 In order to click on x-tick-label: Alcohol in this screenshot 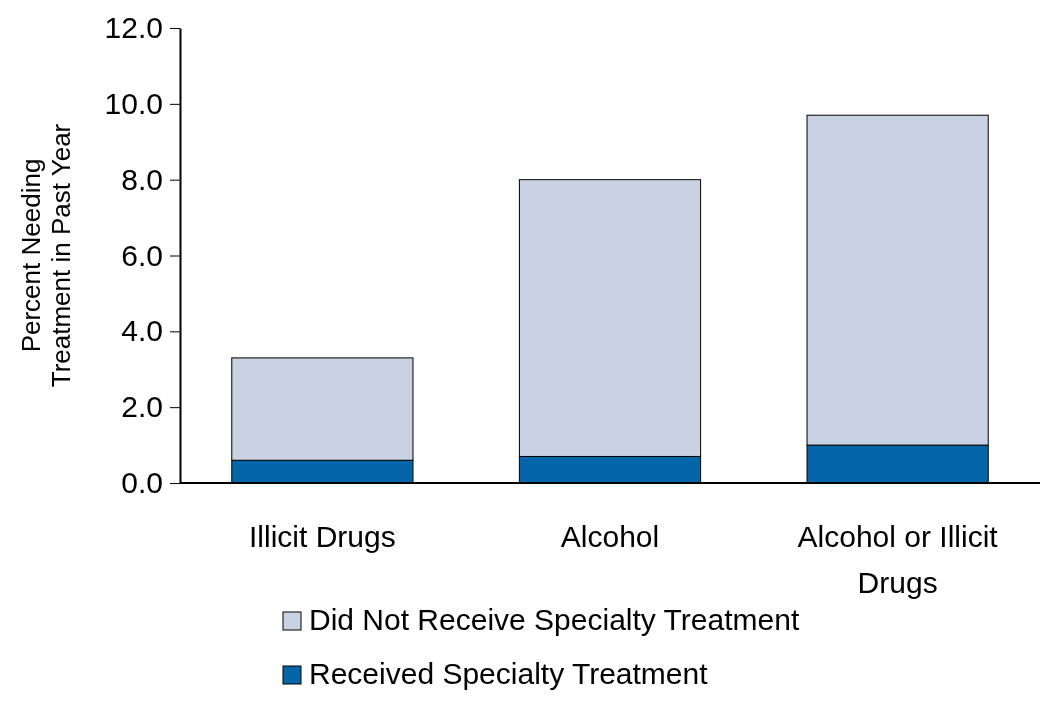, I will do `click(610, 536)`.